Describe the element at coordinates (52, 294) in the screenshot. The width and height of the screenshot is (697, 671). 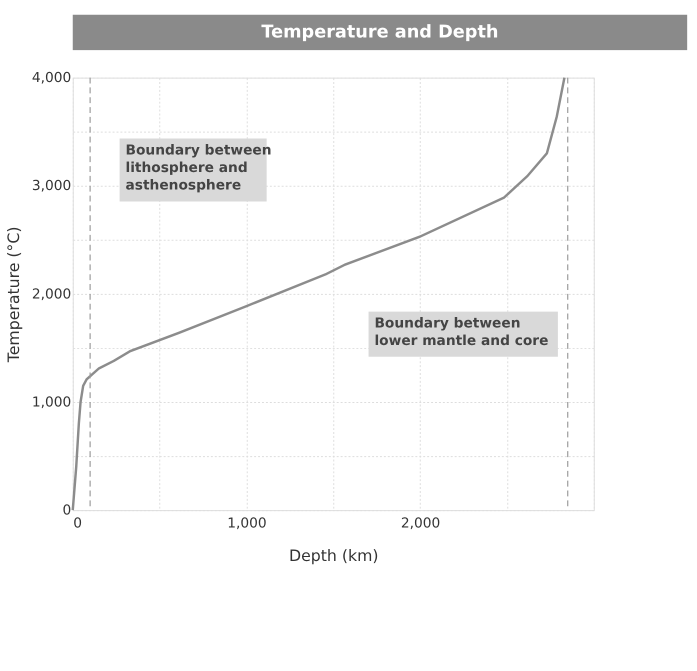
I see `y-tick-label: 2,000` at that location.